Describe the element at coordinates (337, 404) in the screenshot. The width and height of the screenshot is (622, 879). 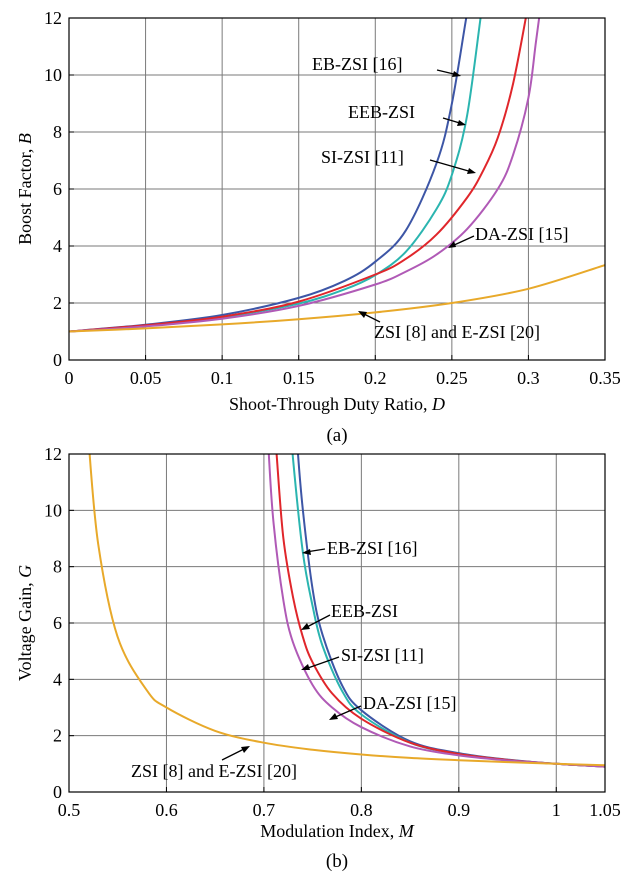
I see `panel-a-x-axis-label: Shoot-Through Duty Ratio, D` at that location.